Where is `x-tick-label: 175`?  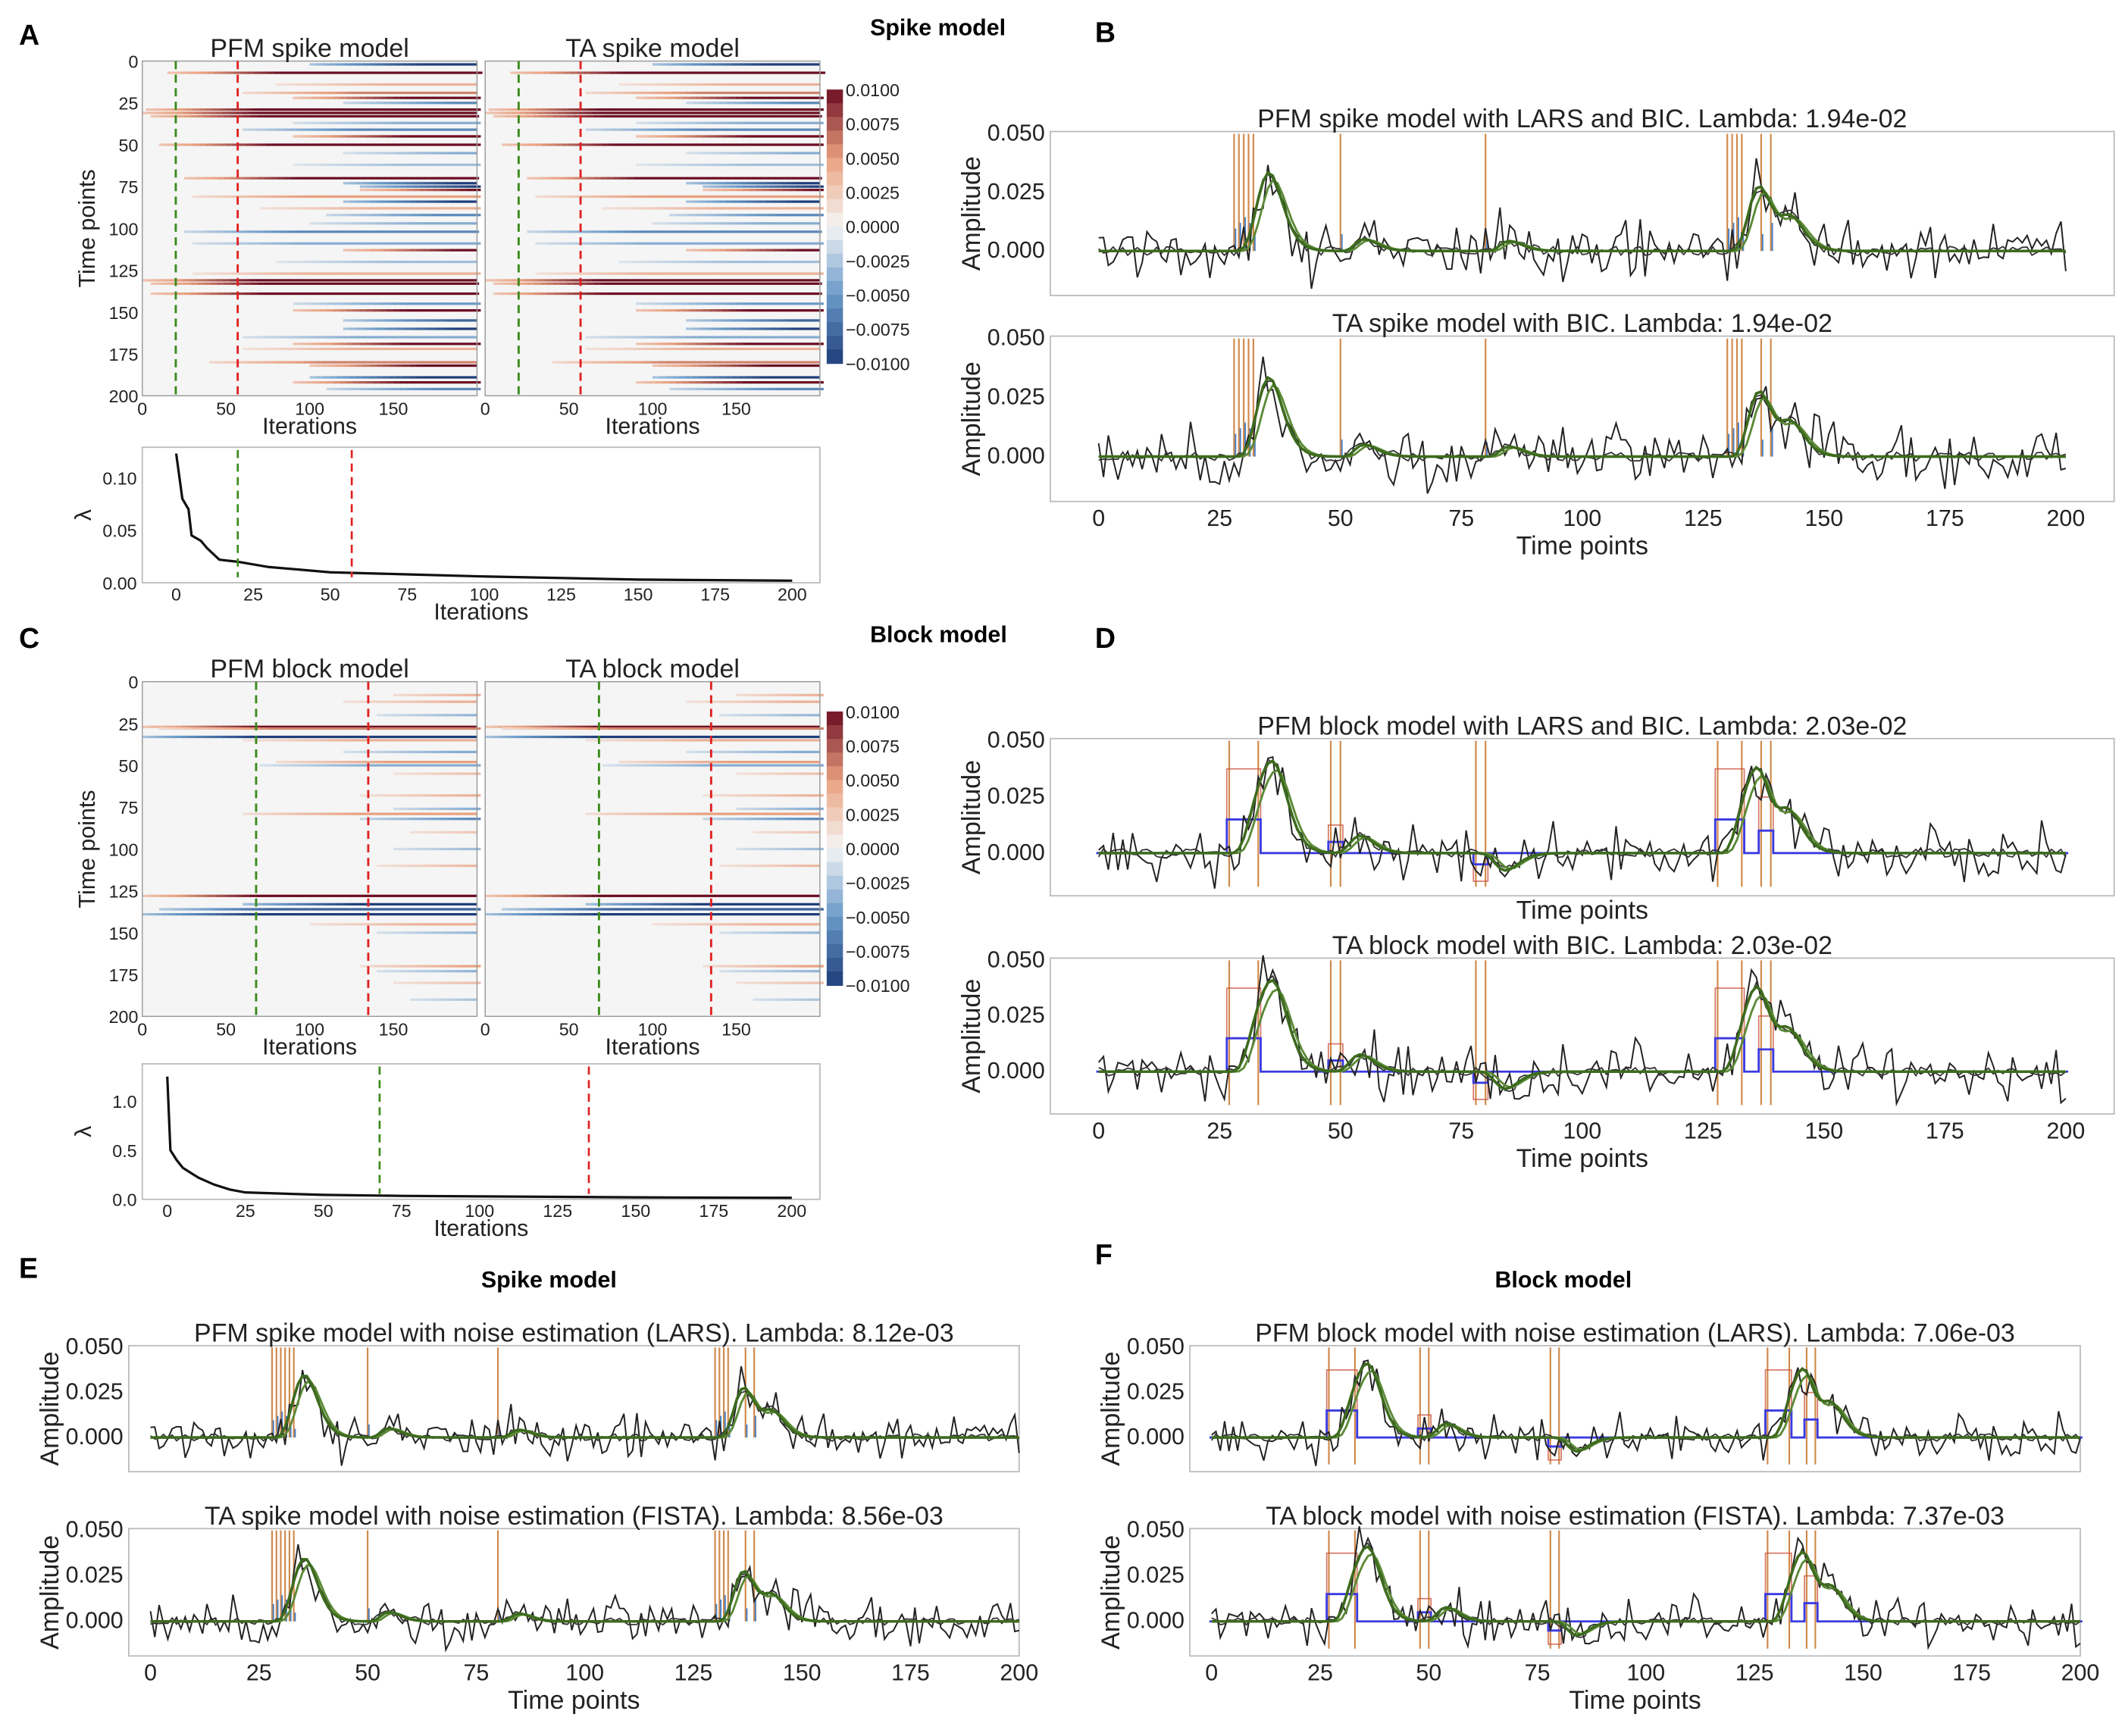 x-tick-label: 175 is located at coordinates (1971, 1673).